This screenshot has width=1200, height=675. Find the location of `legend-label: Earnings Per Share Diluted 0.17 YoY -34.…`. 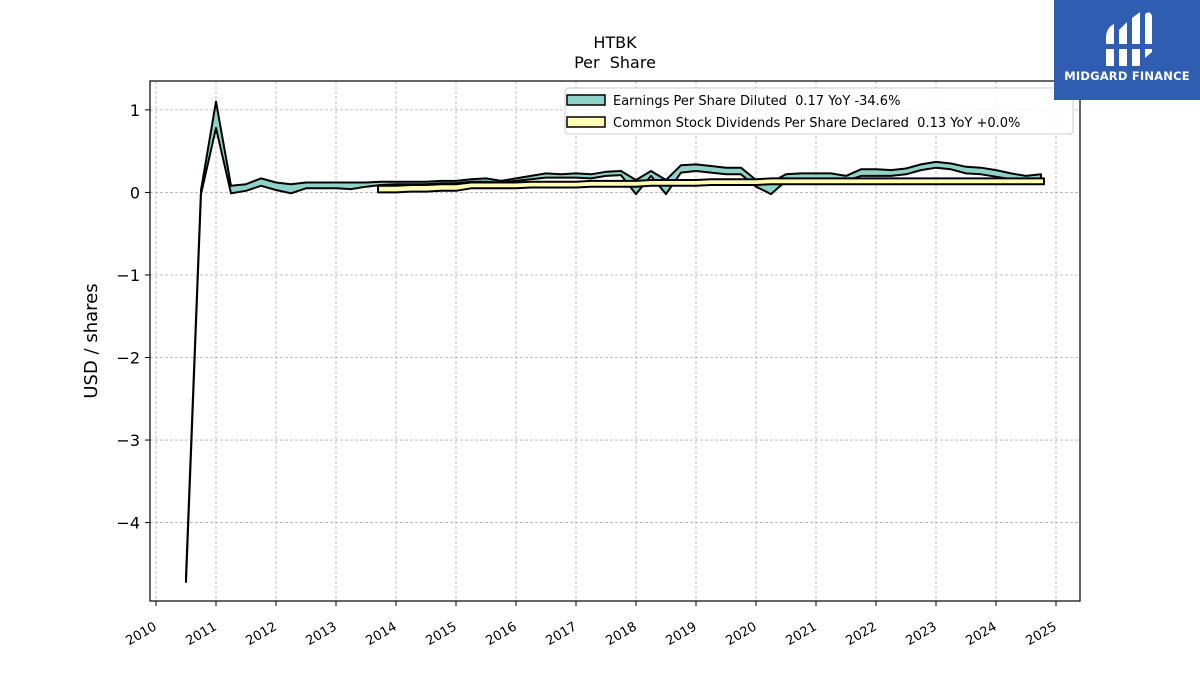

legend-label: Earnings Per Share Diluted 0.17 YoY -34.… is located at coordinates (756, 101).